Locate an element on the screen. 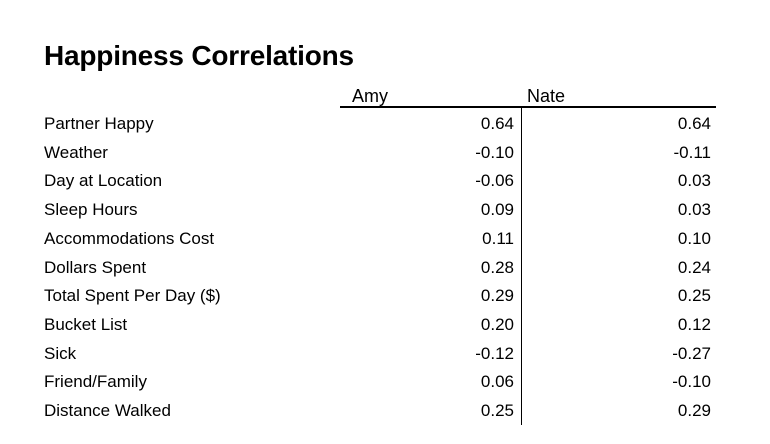 The width and height of the screenshot is (770, 444). nate-value: 0.64 is located at coordinates (694, 123).